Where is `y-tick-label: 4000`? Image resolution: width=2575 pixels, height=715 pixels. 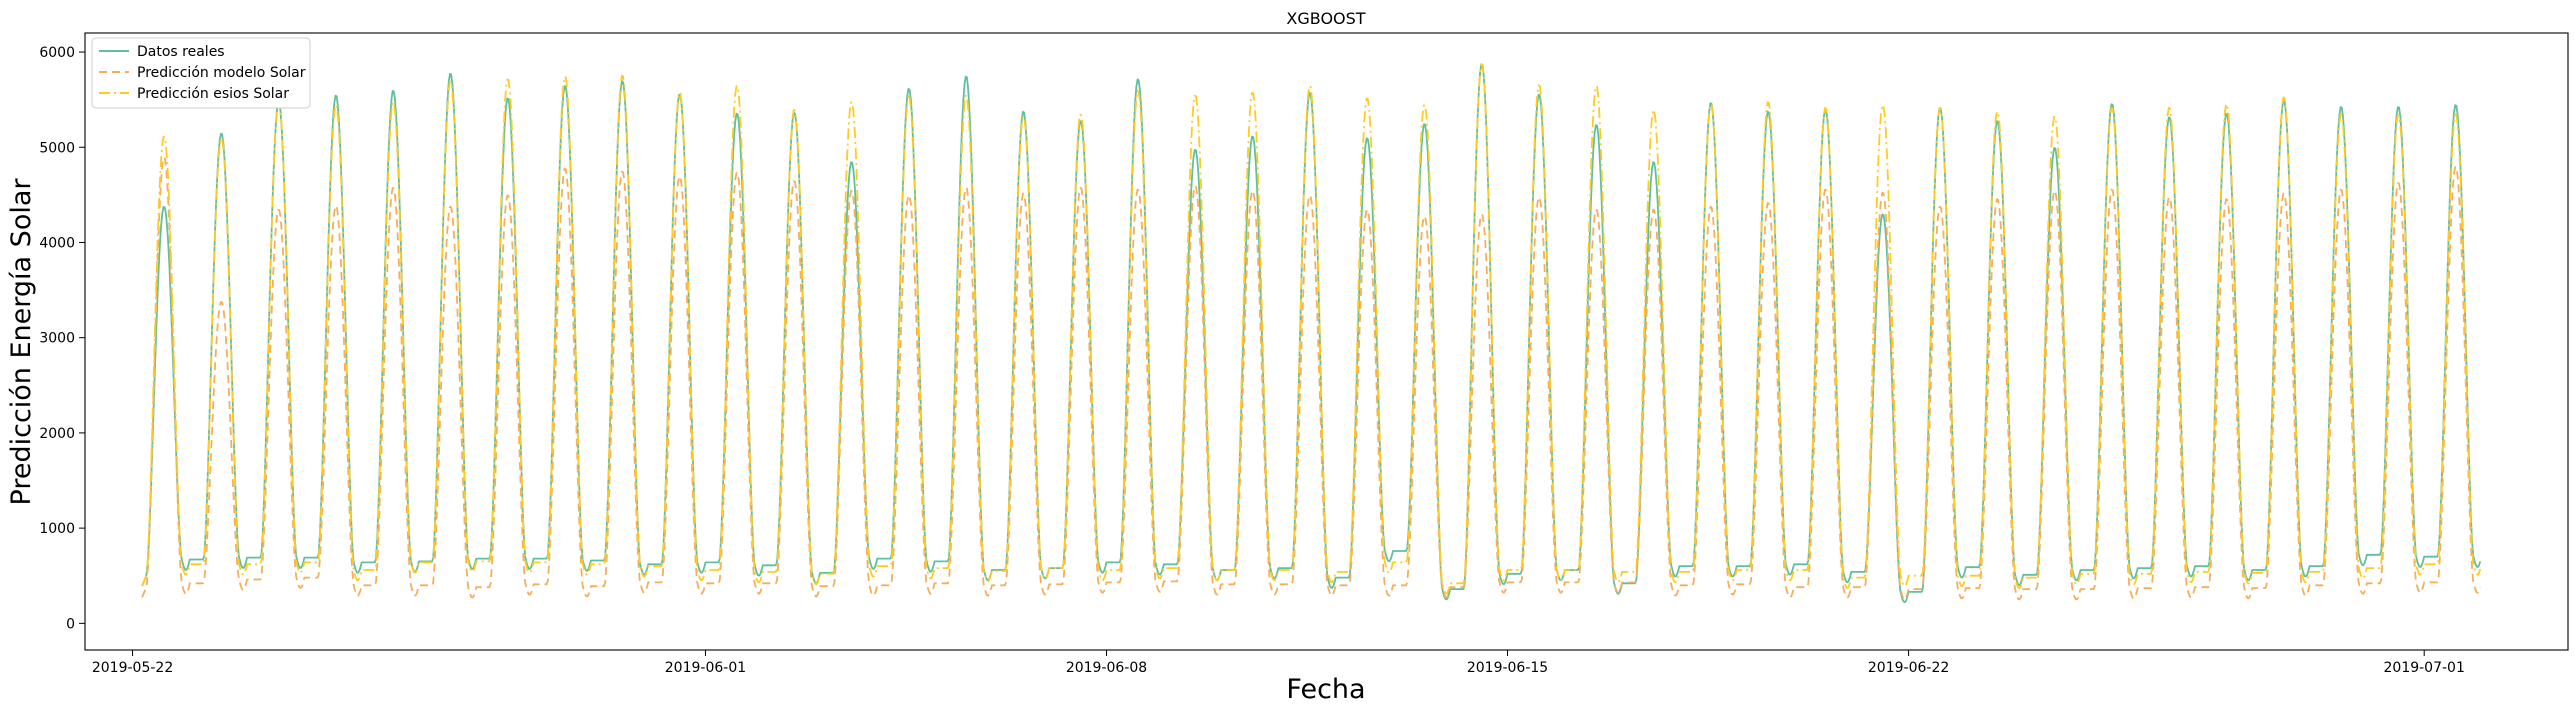 y-tick-label: 4000 is located at coordinates (57, 243).